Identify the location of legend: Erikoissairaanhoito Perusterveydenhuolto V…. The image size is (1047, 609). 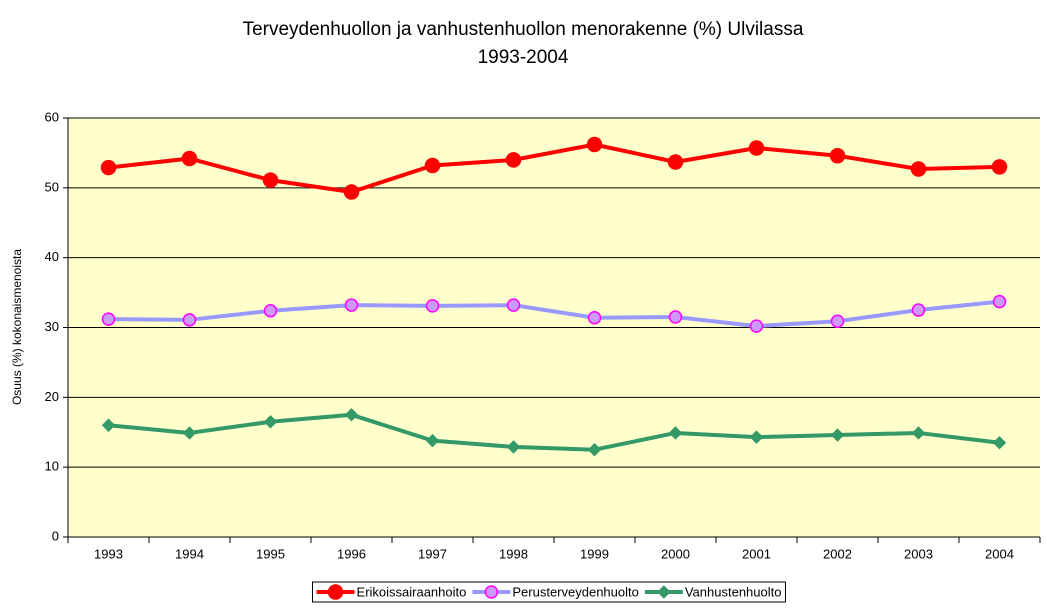
(549, 592).